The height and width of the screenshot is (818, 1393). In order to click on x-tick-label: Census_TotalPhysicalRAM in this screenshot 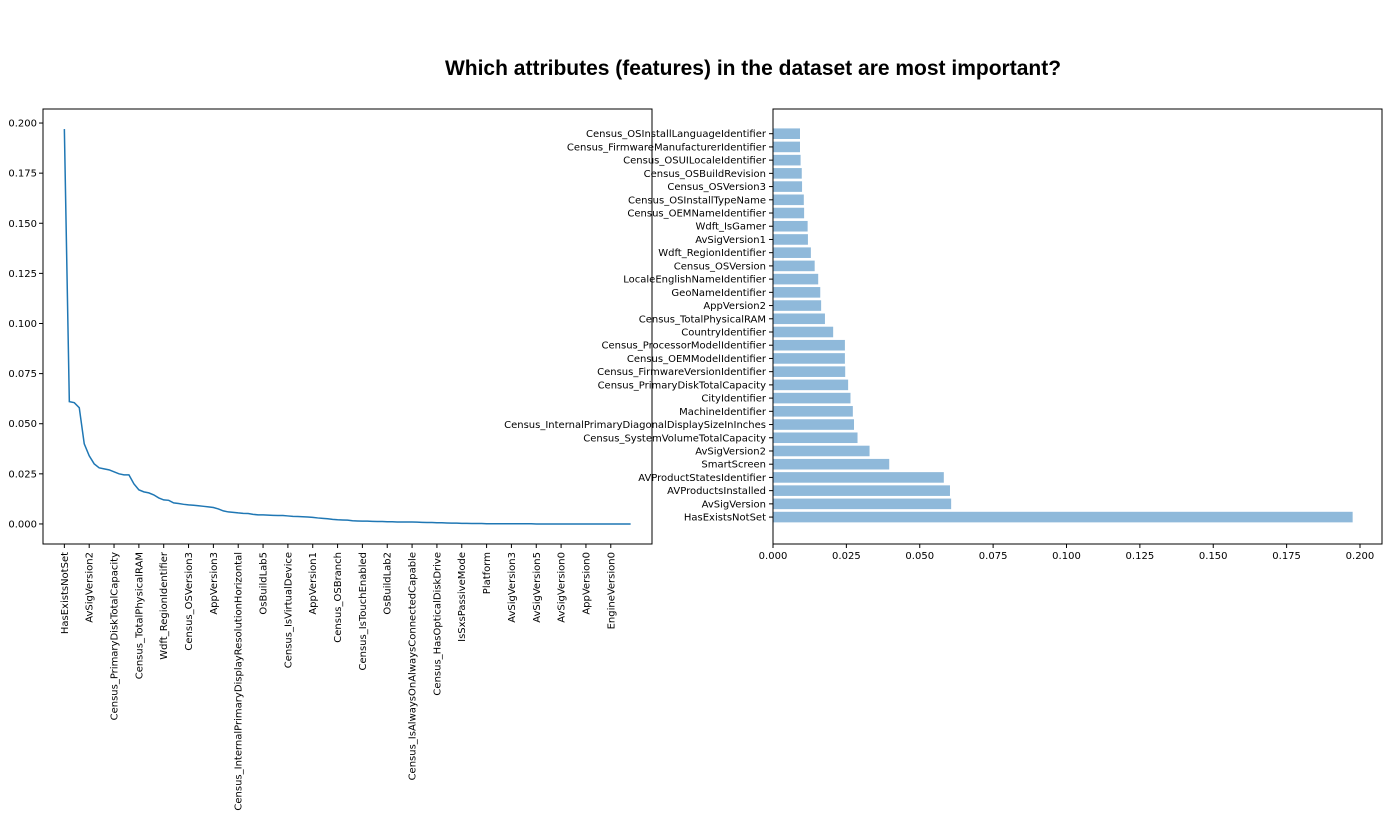, I will do `click(139, 615)`.